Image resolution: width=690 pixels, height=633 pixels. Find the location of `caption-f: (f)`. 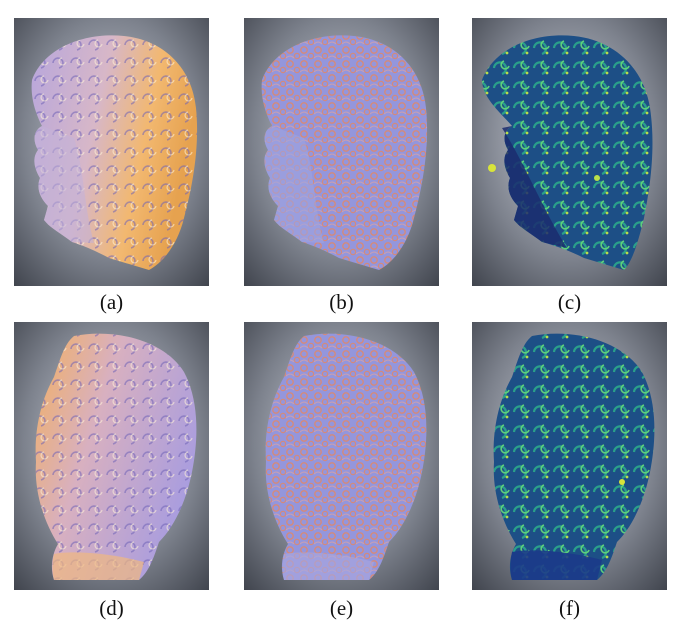

caption-f: (f) is located at coordinates (569, 608).